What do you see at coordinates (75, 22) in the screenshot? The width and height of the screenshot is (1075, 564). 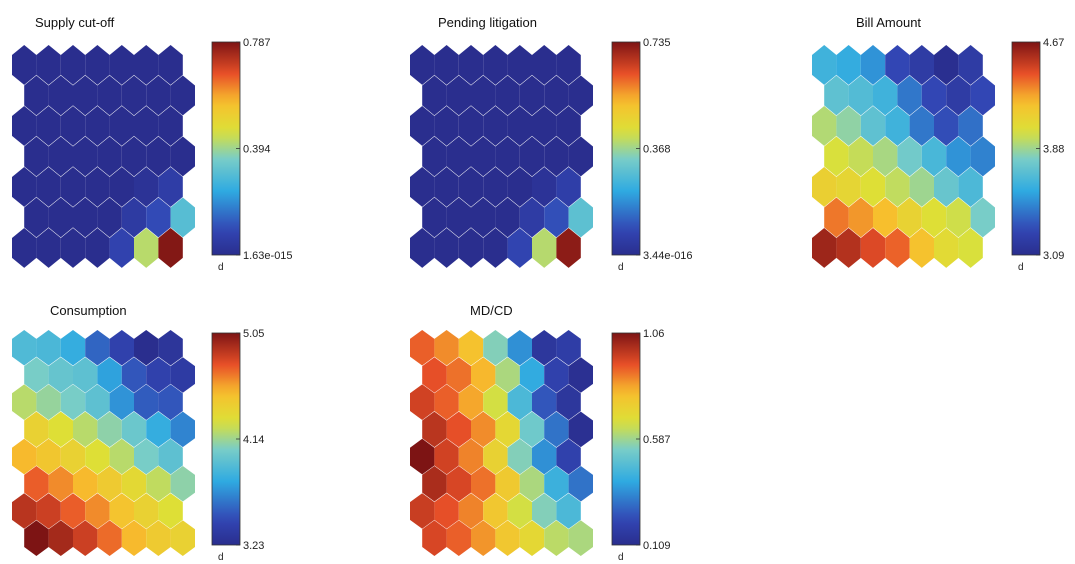 I see `panel-title: Supply cut-off` at bounding box center [75, 22].